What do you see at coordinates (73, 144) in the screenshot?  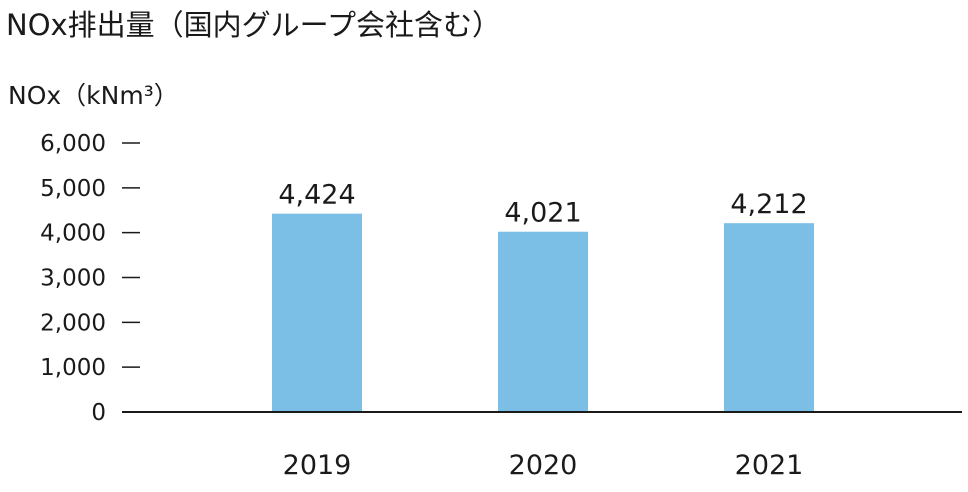 I see `y-tick-label: 6,000` at bounding box center [73, 144].